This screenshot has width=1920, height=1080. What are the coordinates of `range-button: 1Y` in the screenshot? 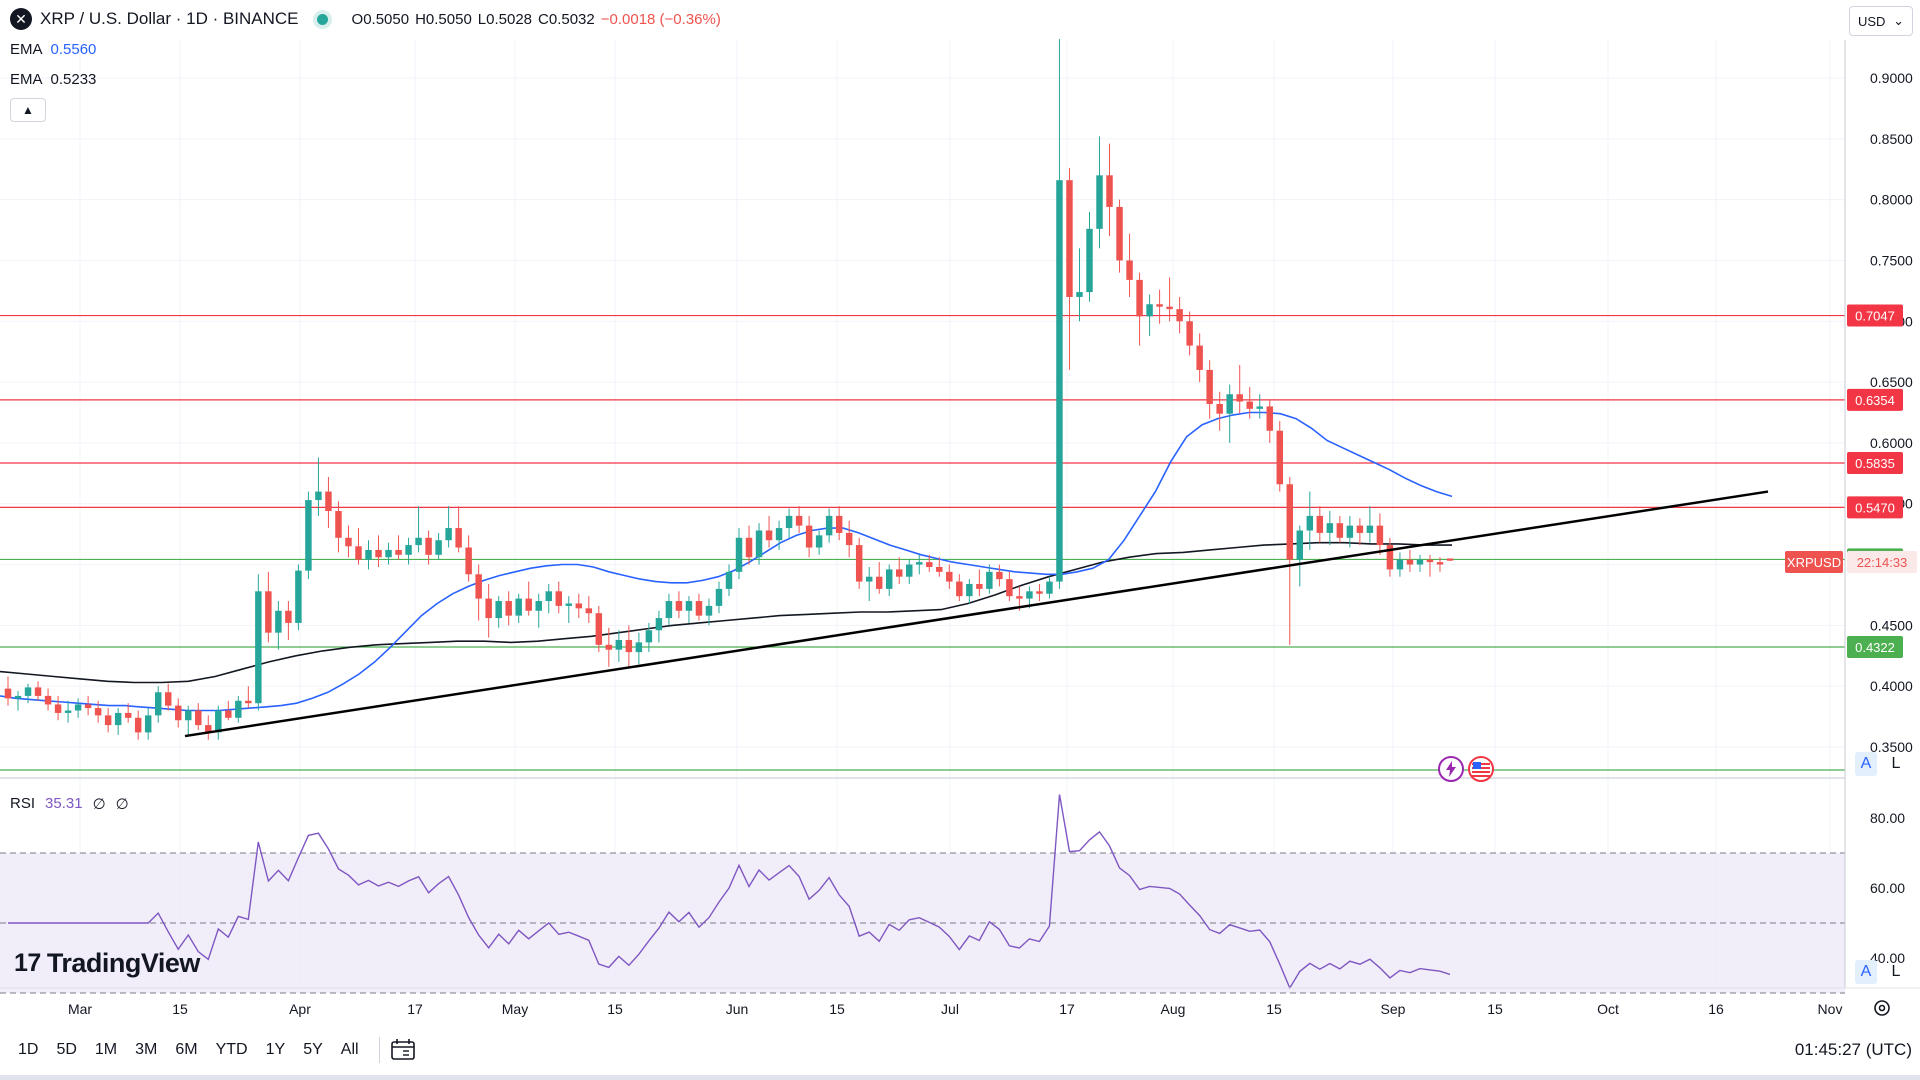 It's located at (276, 1050).